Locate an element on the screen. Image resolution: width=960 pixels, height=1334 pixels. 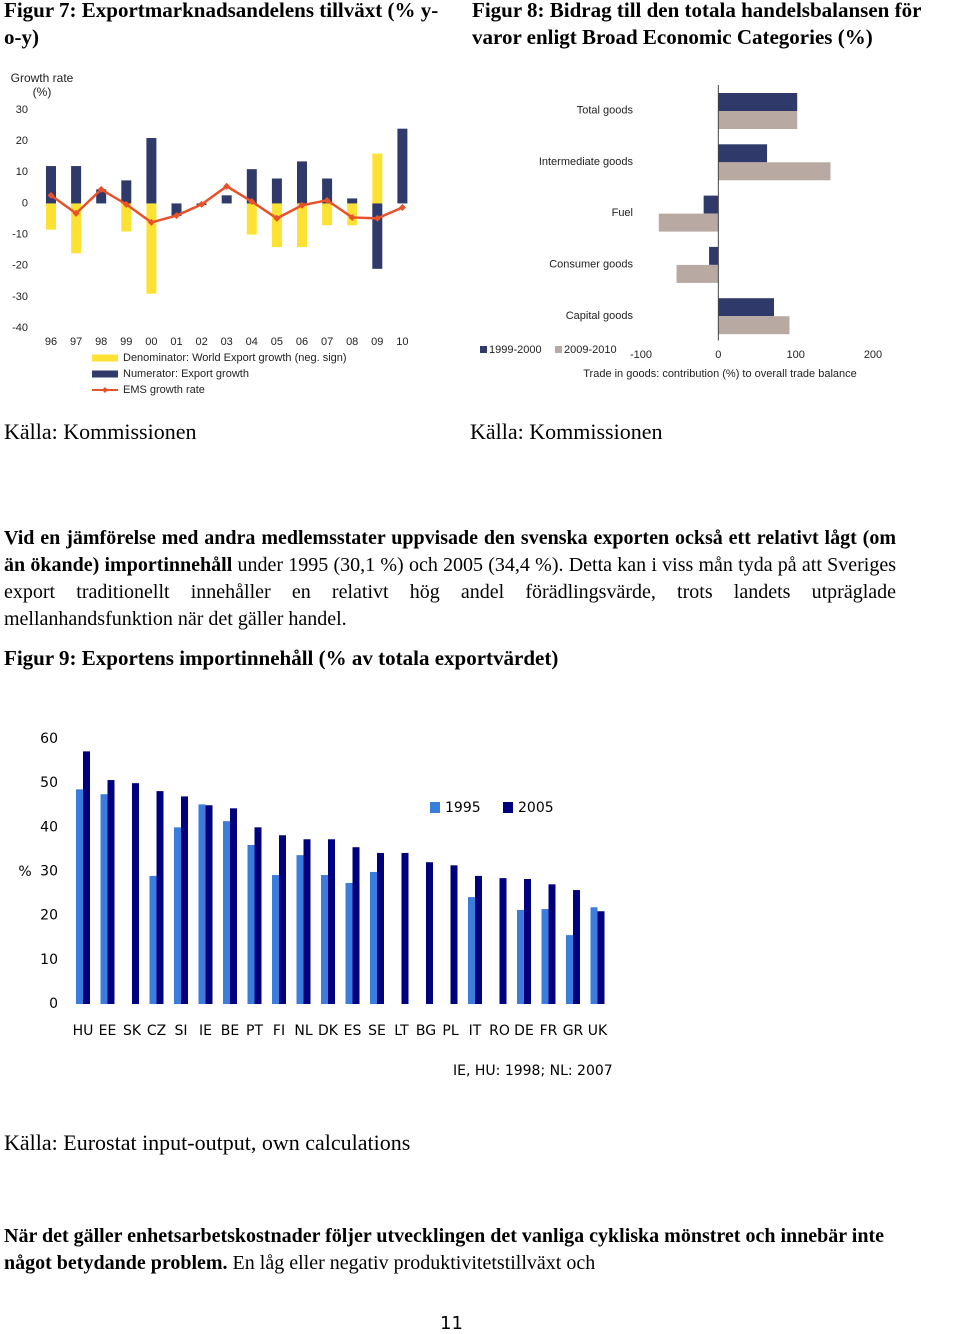
y-tick-label: -40 is located at coordinates (20, 328).